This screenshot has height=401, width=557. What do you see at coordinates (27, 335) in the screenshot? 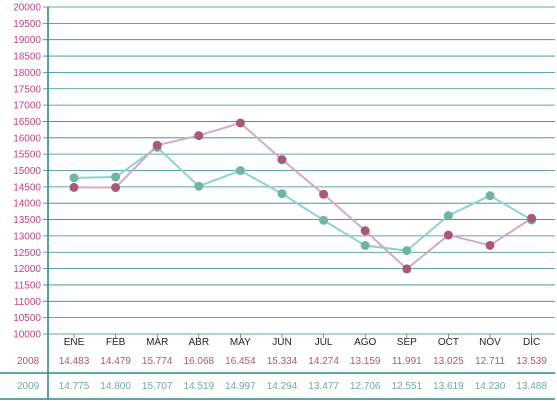
I see `y-tick-label: 10000` at bounding box center [27, 335].